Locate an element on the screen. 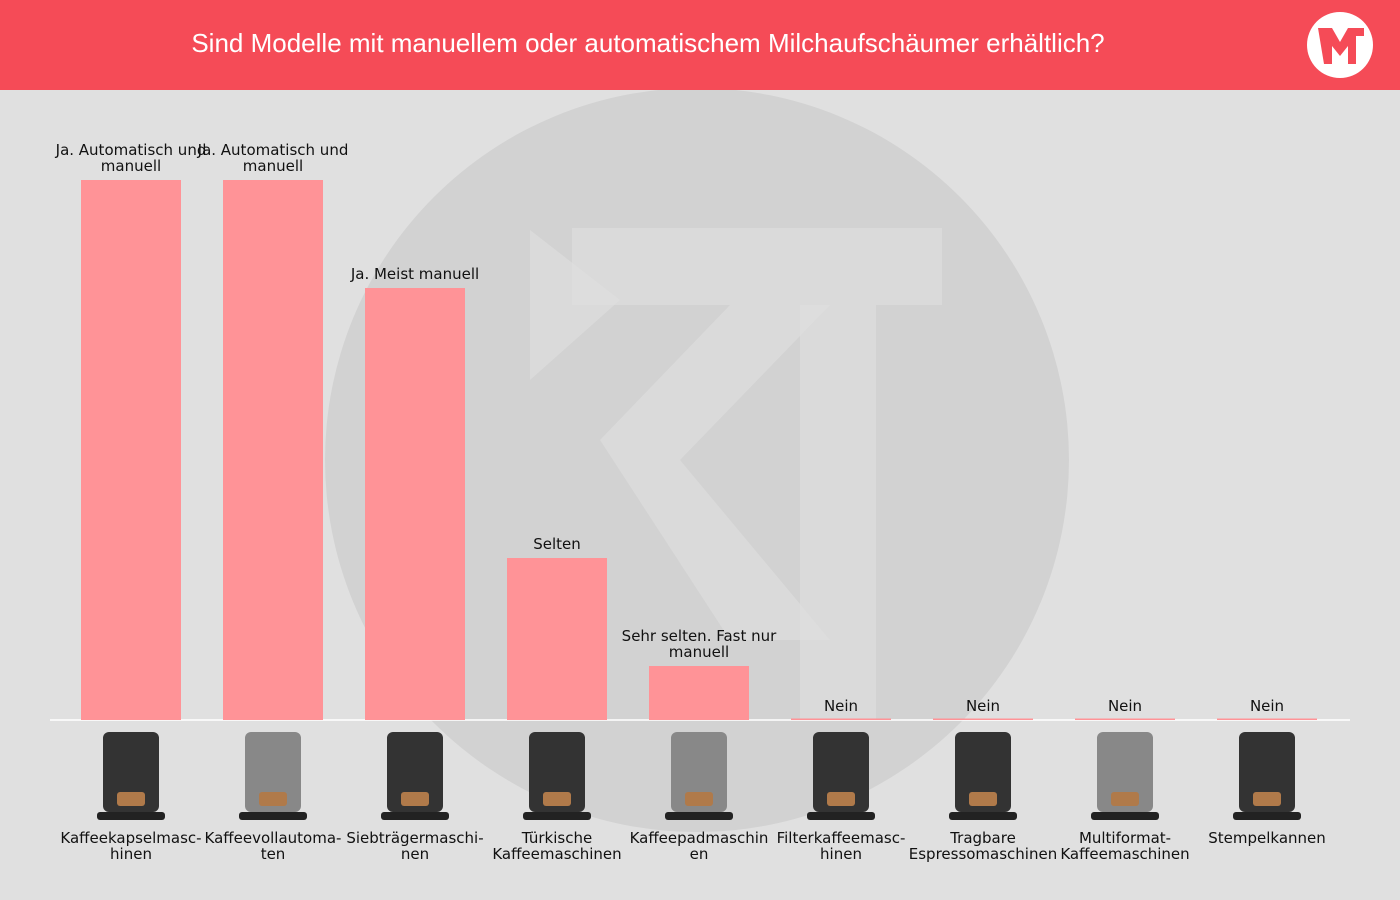  value-label: Sehr selten. Fast nur manuell is located at coordinates (699, 644).